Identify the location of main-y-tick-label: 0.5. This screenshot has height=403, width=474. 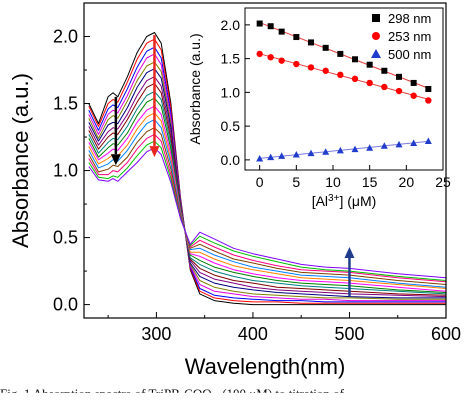
(65, 238).